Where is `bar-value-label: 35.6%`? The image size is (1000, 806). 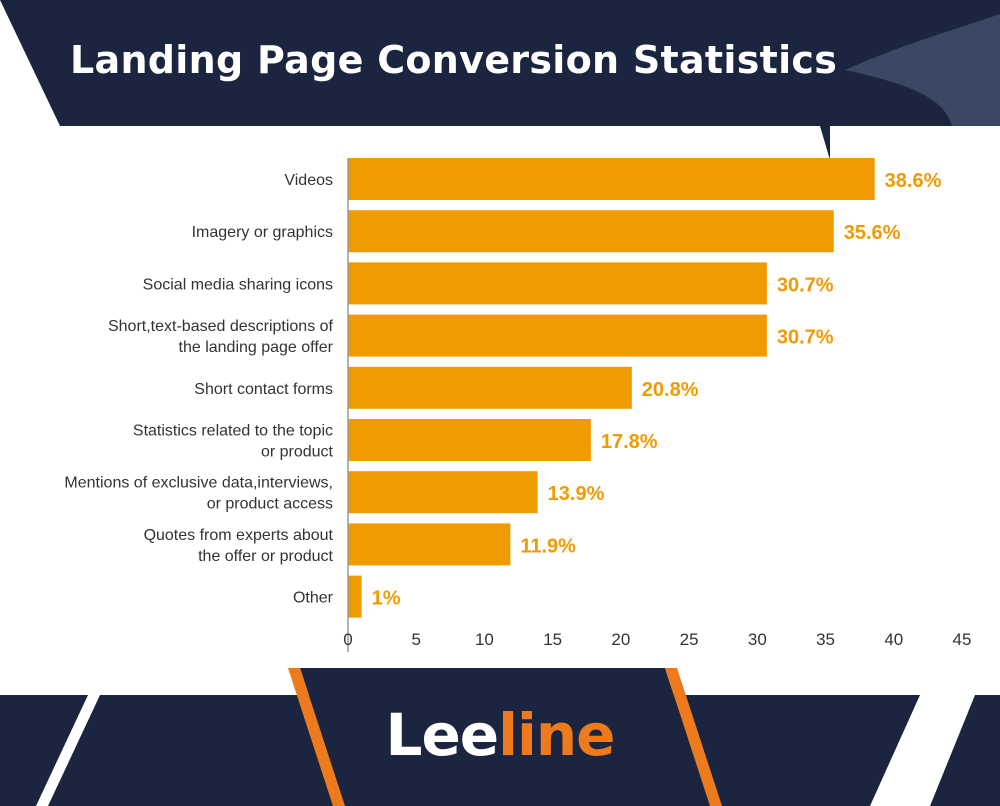 bar-value-label: 35.6% is located at coordinates (872, 233).